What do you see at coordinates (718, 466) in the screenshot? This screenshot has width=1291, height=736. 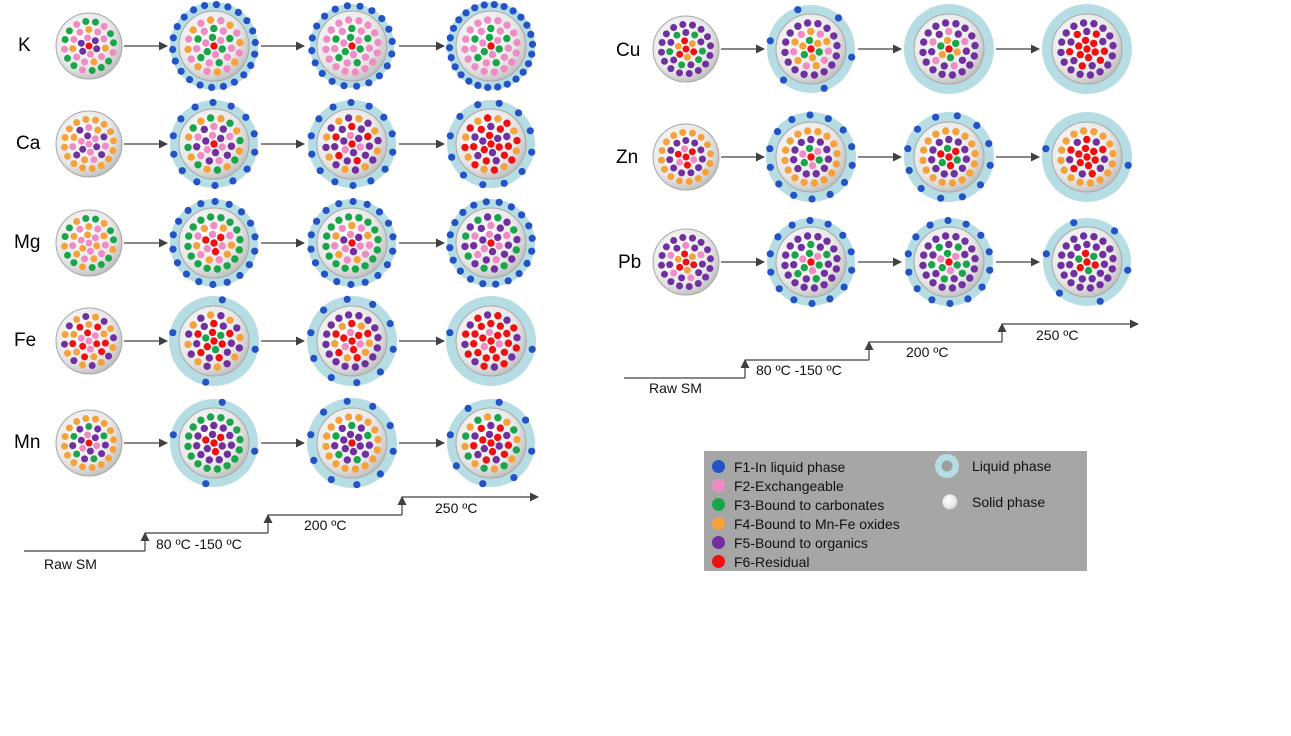 I see `f1-dot-icon` at bounding box center [718, 466].